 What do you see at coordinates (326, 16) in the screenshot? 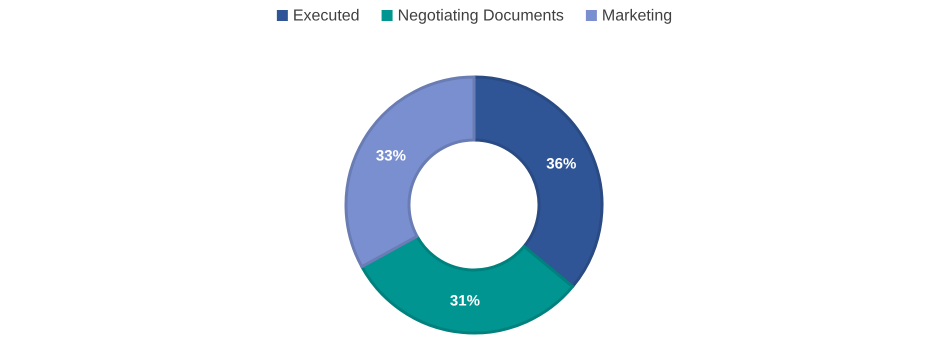
I see `legend-label: Executed` at bounding box center [326, 16].